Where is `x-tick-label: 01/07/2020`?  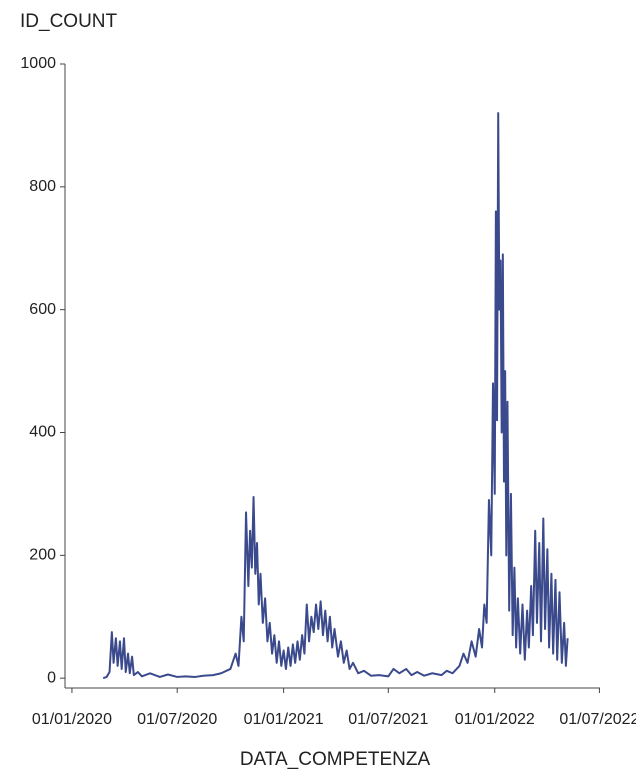
x-tick-label: 01/07/2020 is located at coordinates (177, 719).